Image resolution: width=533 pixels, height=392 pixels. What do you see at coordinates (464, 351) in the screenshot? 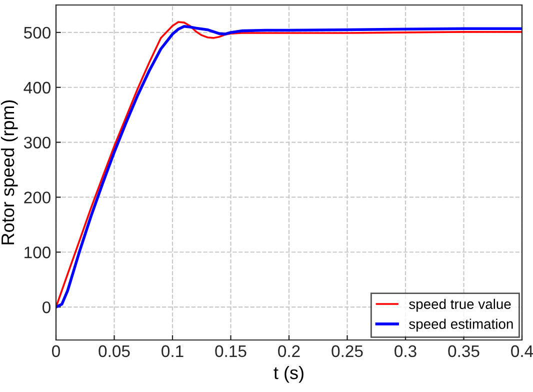
I see `x-tick-label: 0.35` at bounding box center [464, 351].